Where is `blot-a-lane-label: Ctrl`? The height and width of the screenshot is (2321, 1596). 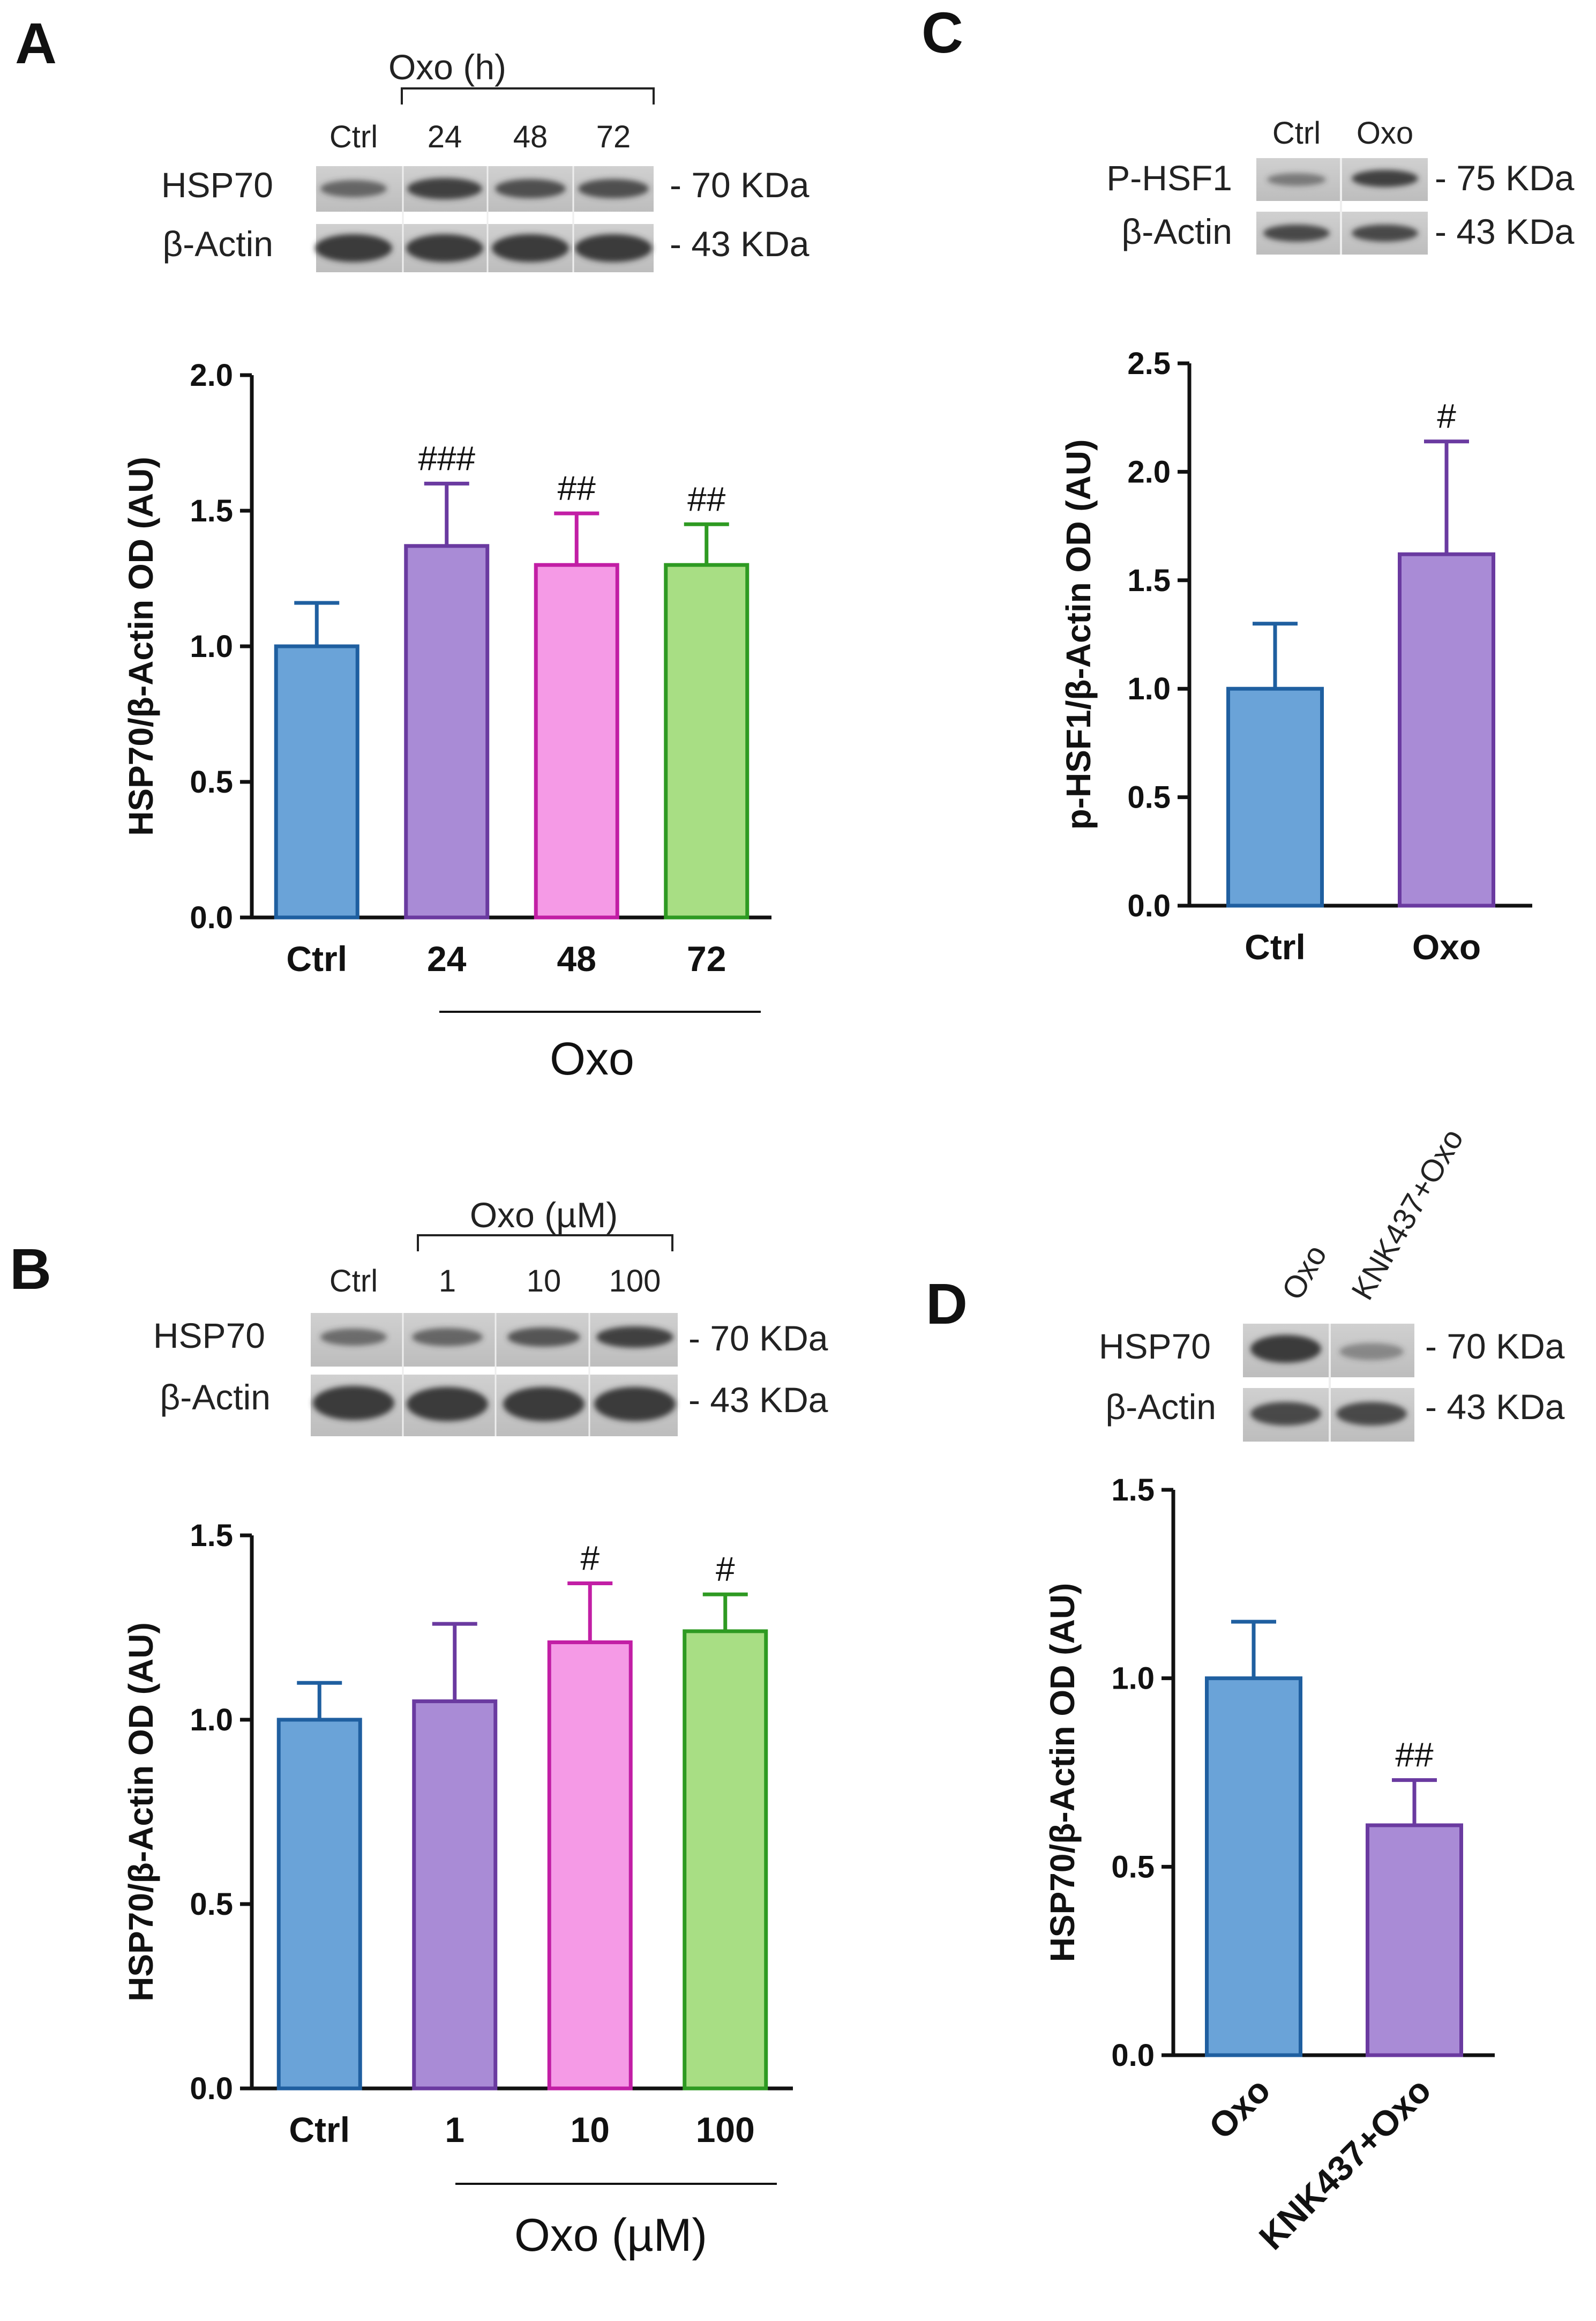 blot-a-lane-label: Ctrl is located at coordinates (354, 137).